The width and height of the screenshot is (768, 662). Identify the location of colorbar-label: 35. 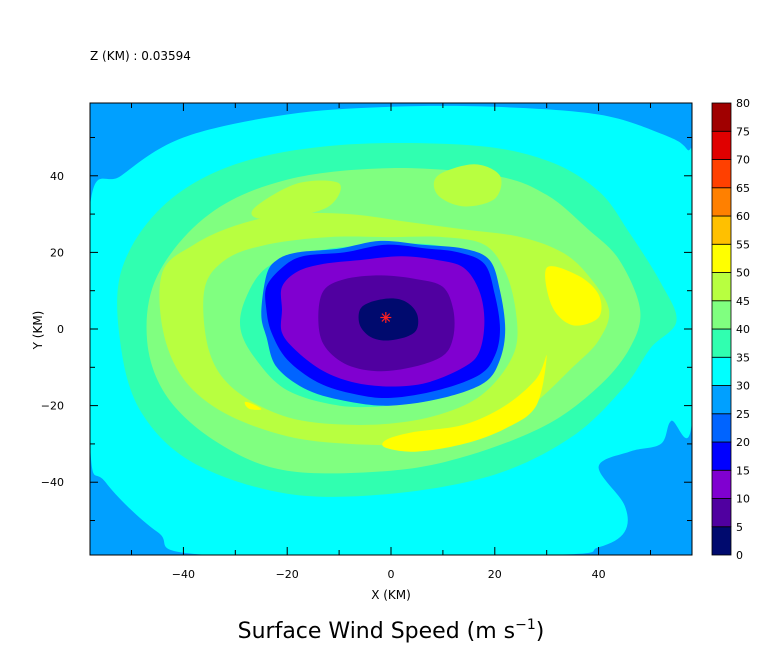
(743, 357).